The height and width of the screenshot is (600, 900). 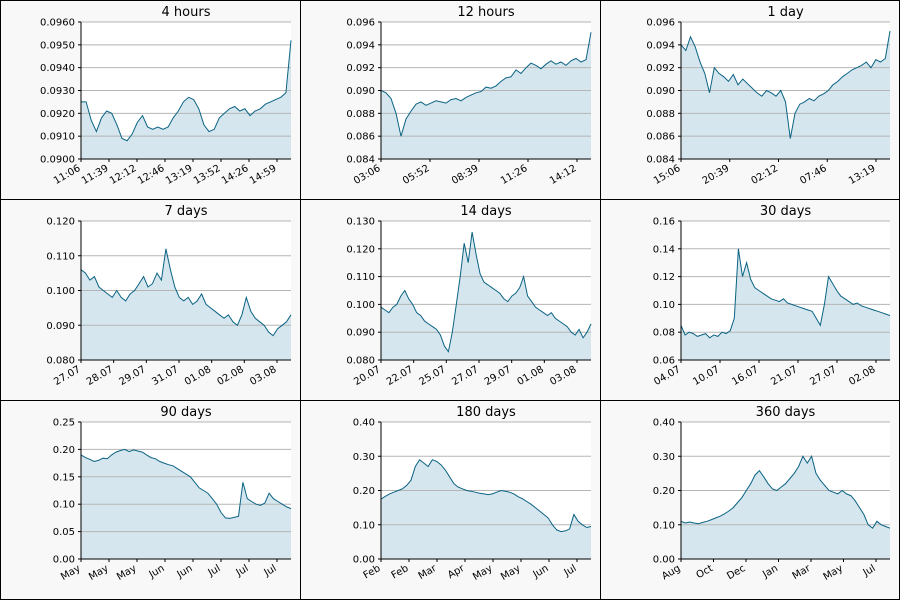 I want to click on y-tick-label: 0.25, so click(x=64, y=423).